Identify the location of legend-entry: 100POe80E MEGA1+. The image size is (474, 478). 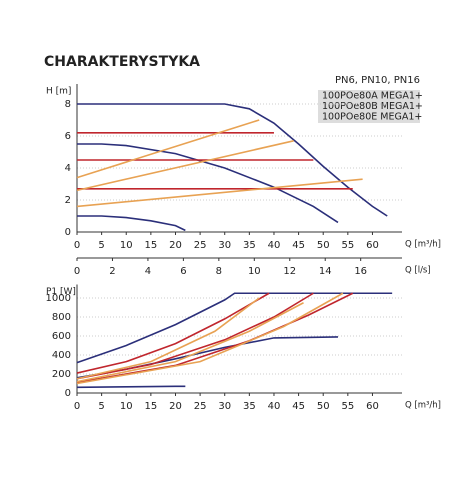
(372, 117).